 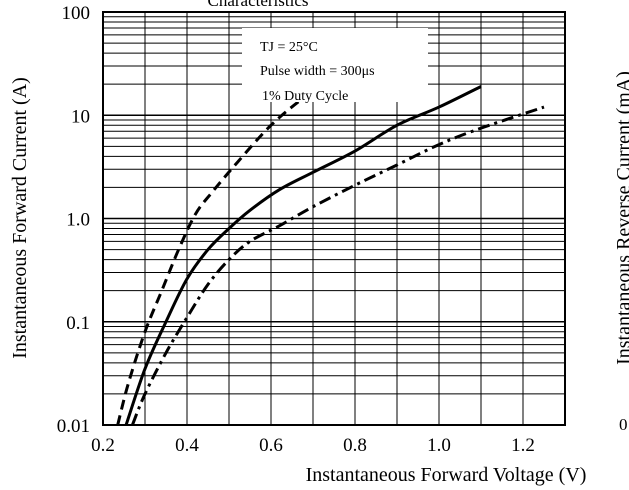 I want to click on y-tick-label: 100, so click(x=76, y=13).